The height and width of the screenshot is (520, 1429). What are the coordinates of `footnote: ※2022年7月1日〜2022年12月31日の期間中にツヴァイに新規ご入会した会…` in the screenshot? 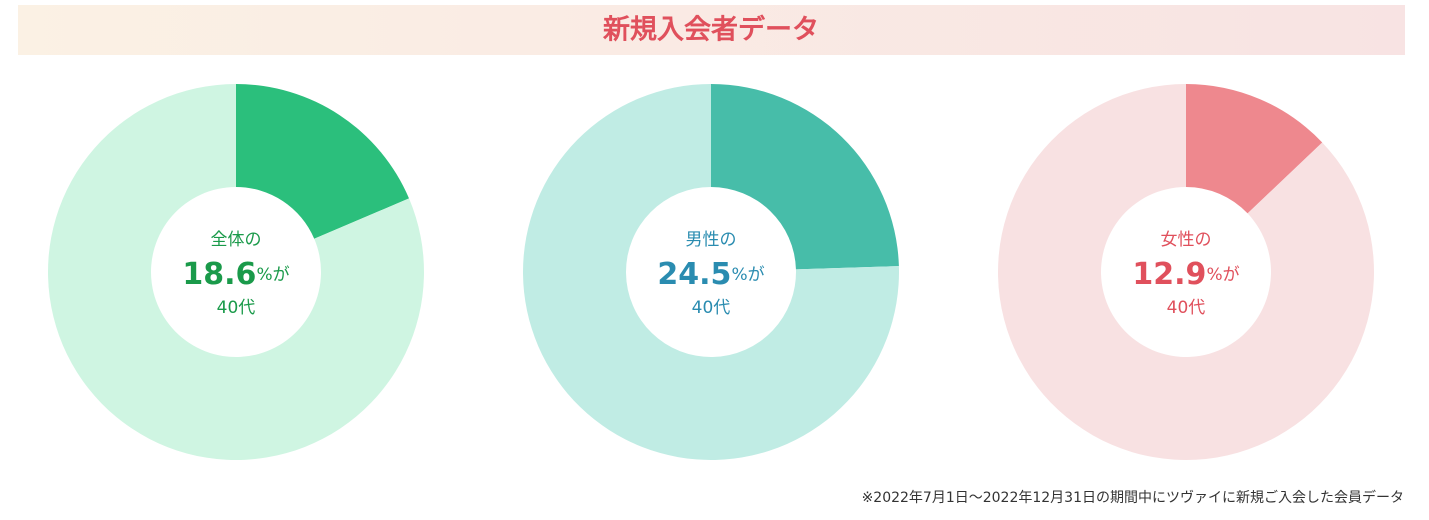 It's located at (1133, 497).